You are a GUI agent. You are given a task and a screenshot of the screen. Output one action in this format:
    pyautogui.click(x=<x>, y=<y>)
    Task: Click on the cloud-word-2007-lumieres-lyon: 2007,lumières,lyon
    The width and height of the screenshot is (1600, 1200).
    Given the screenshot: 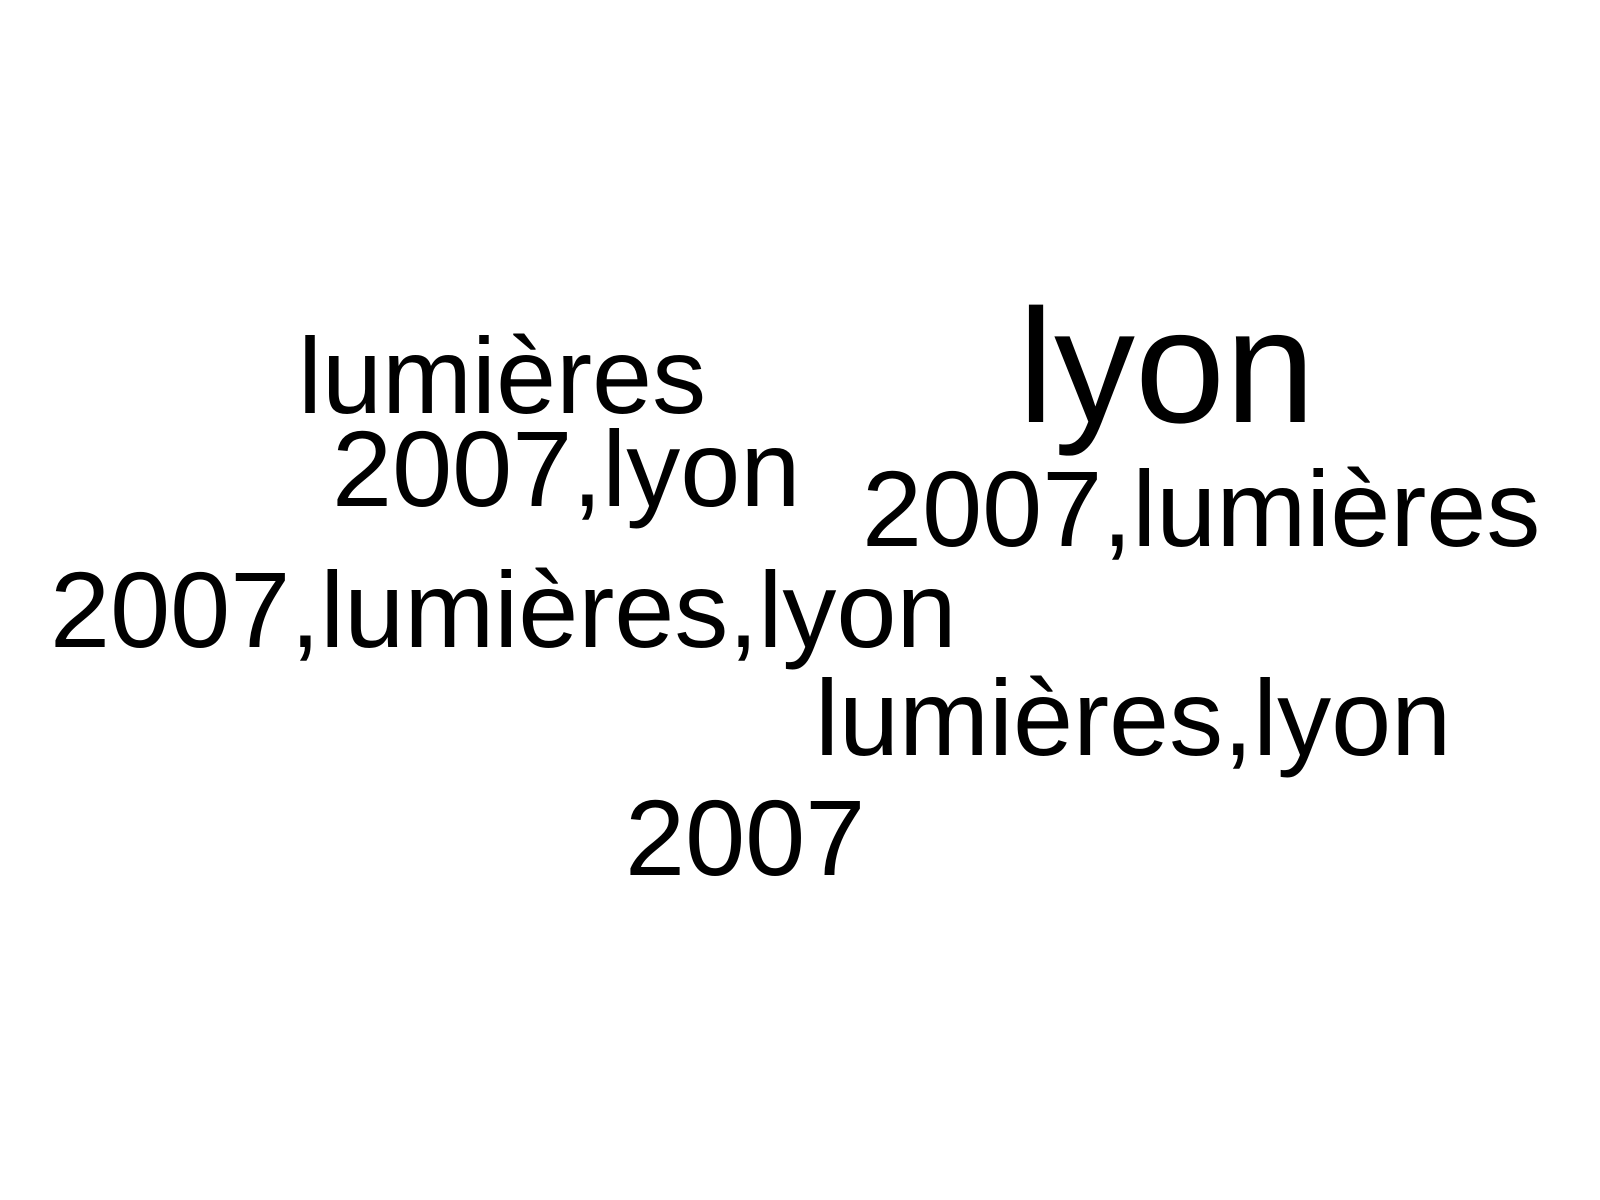 What is the action you would take?
    pyautogui.click(x=503, y=609)
    